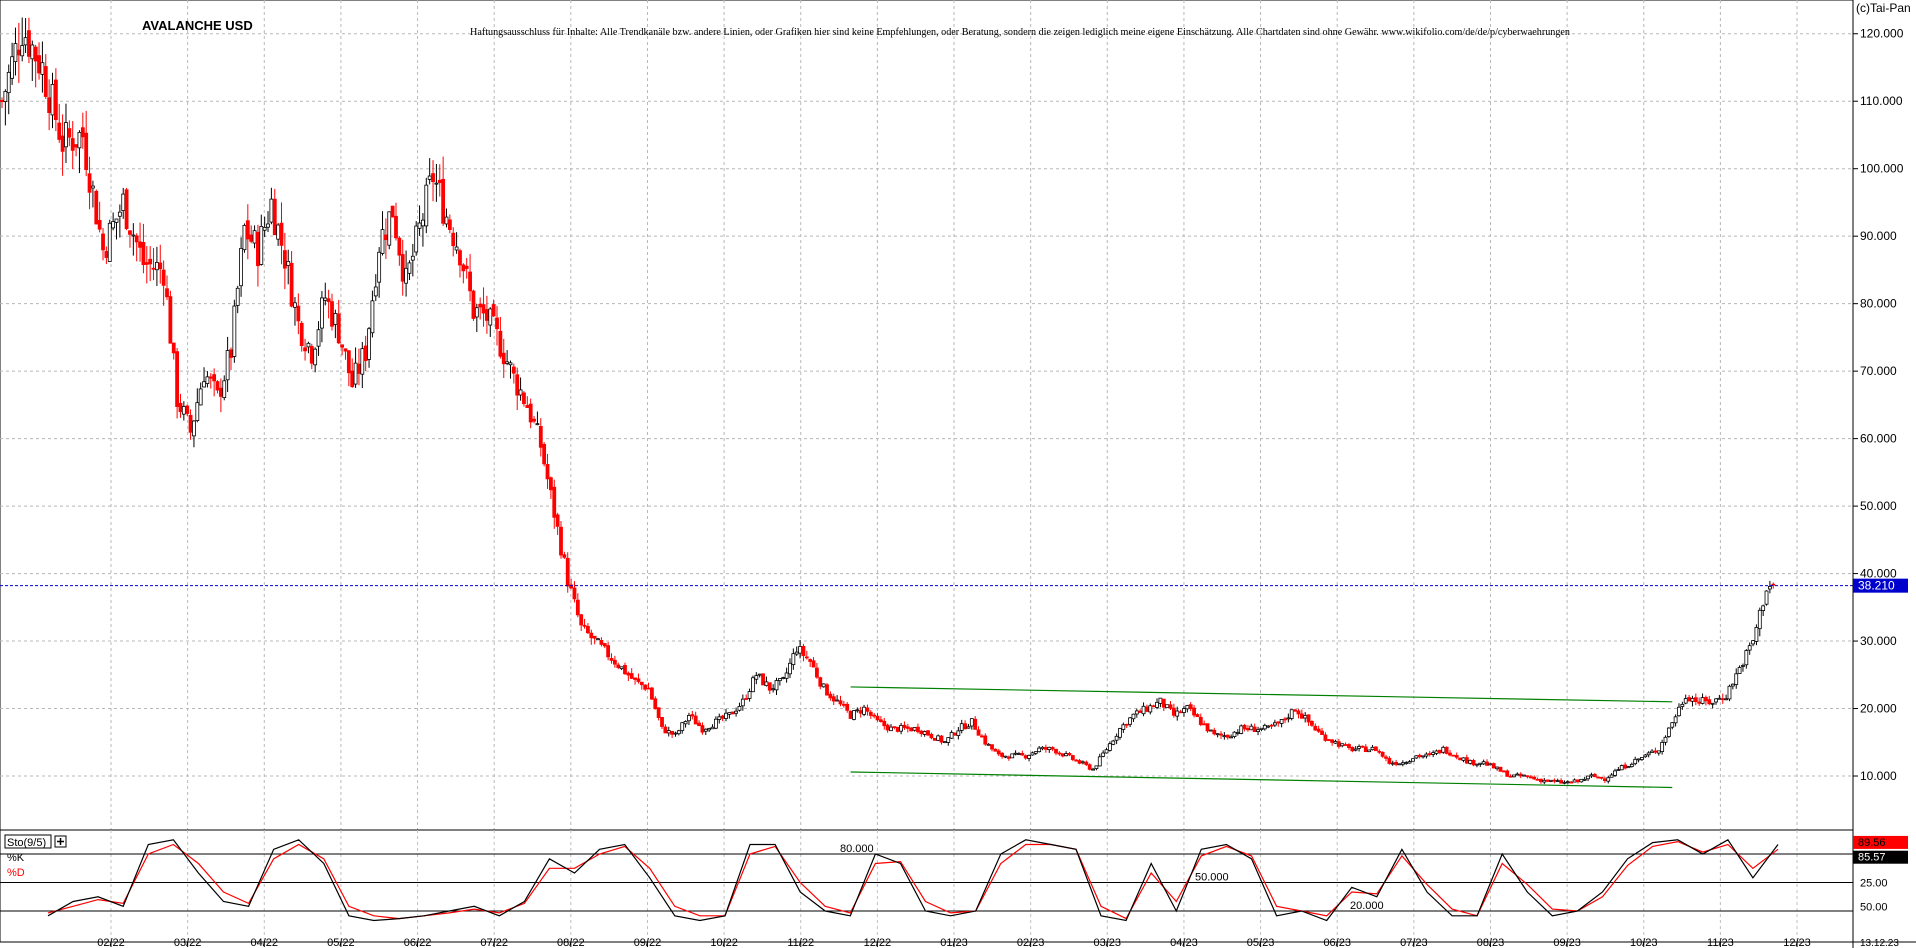 The width and height of the screenshot is (1916, 948). Describe the element at coordinates (1797, 942) in the screenshot. I see `x-tick-label: 12/23` at that location.